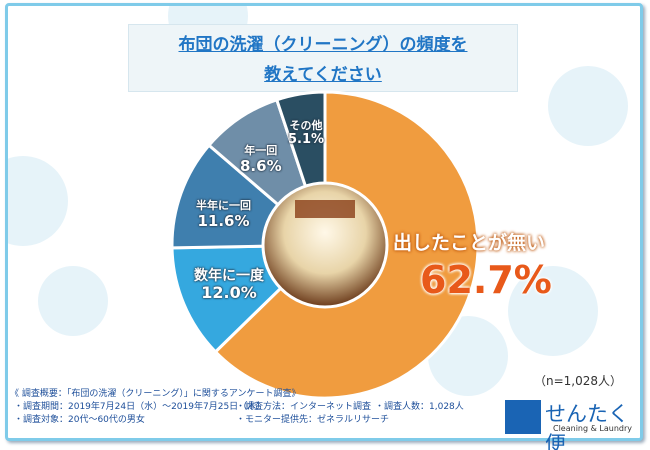  I want to click on notes-count: ・調査人数：1,028人, so click(419, 407).